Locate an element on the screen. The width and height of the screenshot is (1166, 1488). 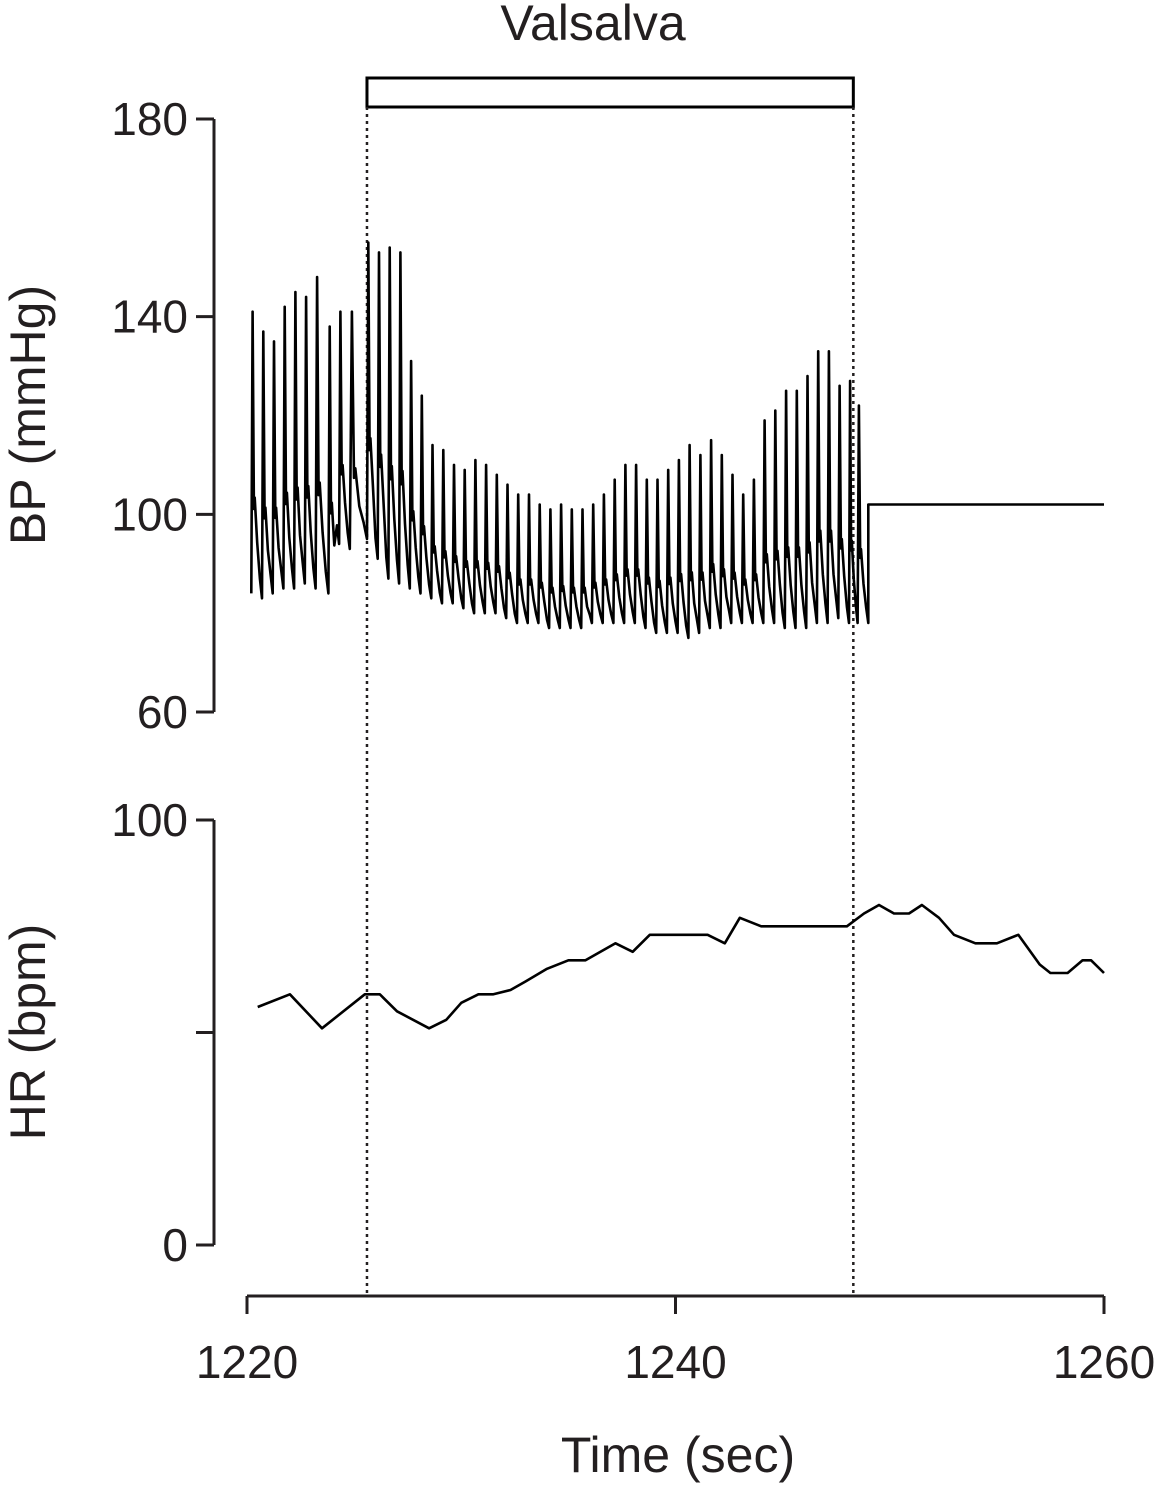
bp-y-tick-label: 180 is located at coordinates (149, 119).